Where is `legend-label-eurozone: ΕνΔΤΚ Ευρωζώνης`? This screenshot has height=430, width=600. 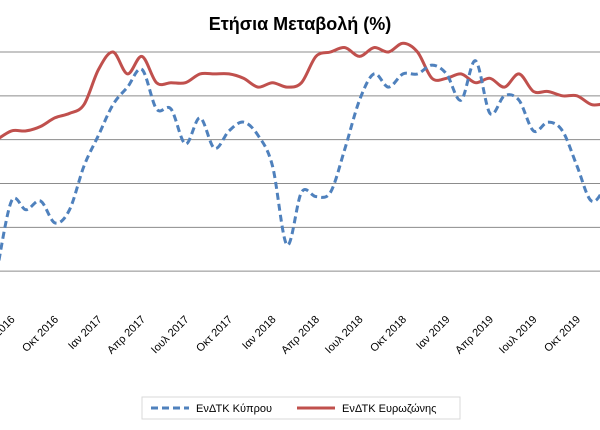
legend-label-eurozone: ΕνΔΤΚ Ευρωζώνης is located at coordinates (389, 409).